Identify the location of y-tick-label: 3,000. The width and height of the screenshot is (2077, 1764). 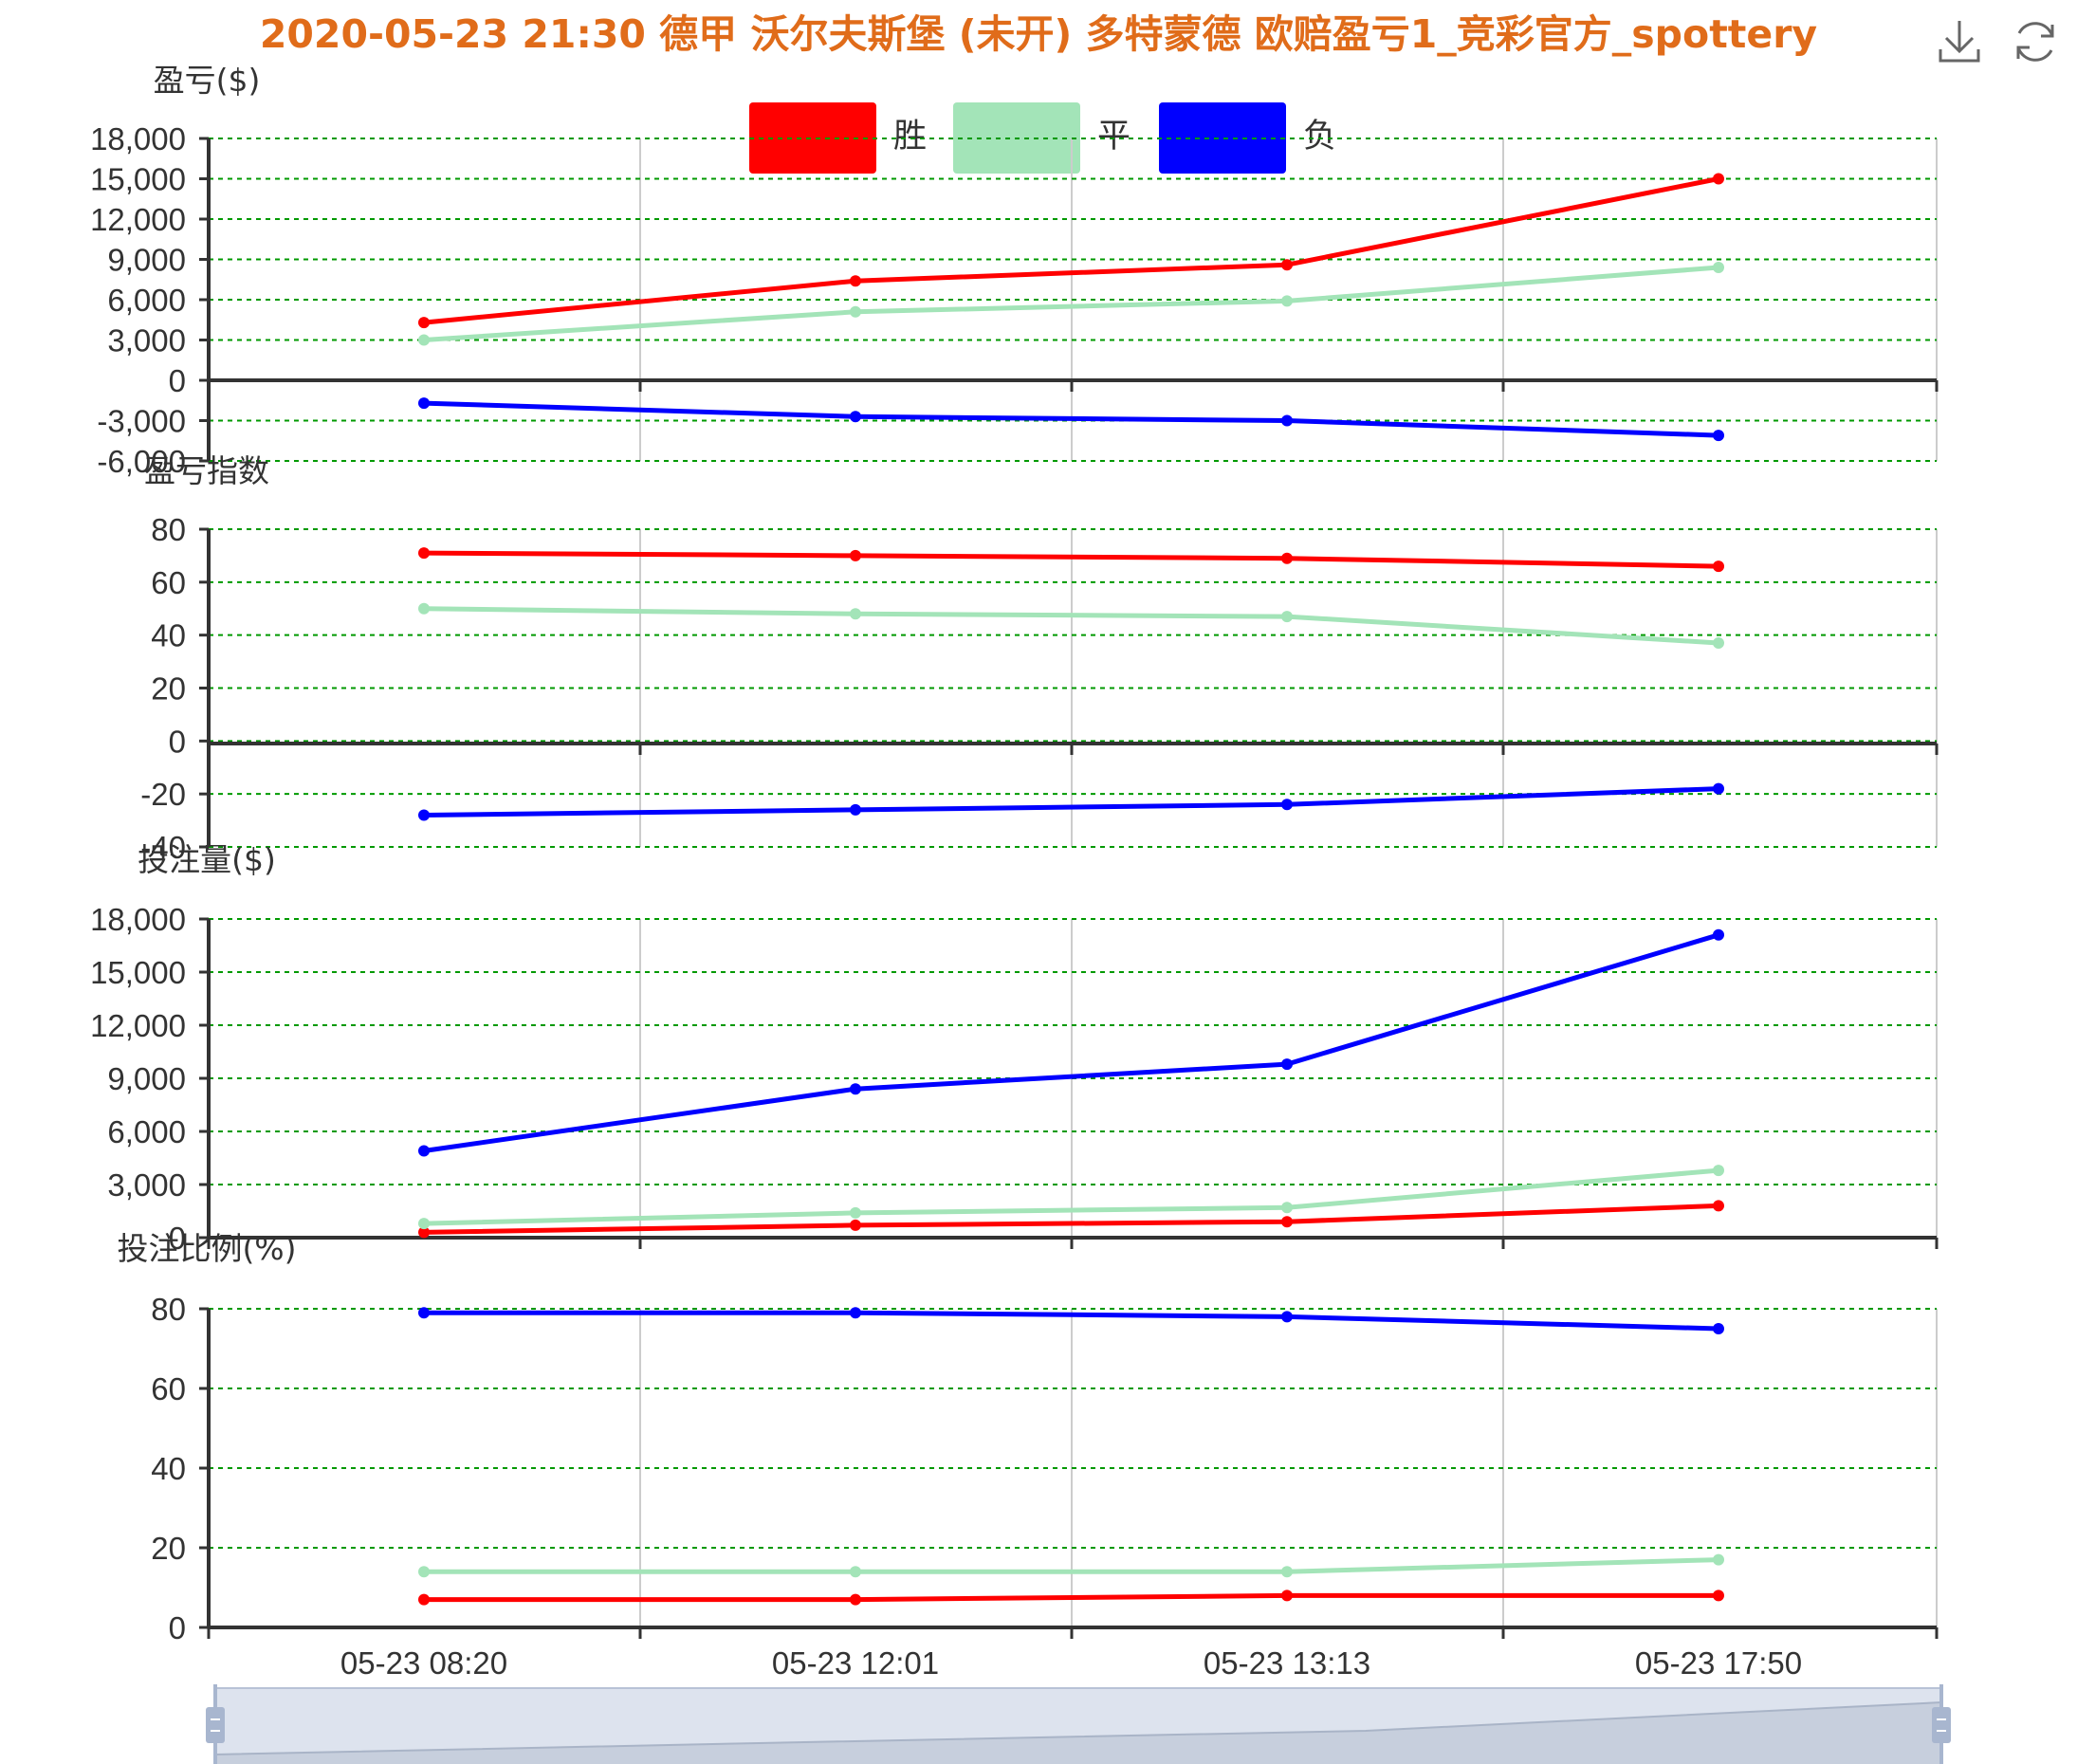
(146, 1185).